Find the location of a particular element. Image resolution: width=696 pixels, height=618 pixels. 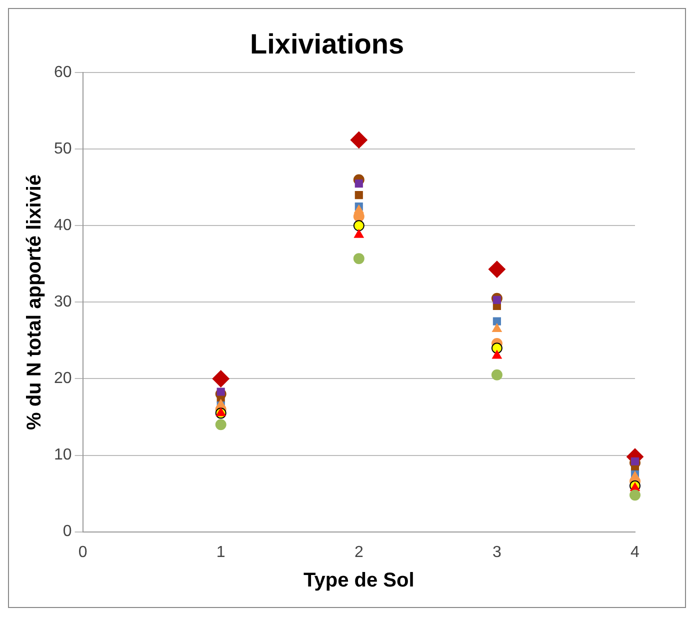

chart-title: Lixiviations is located at coordinates (327, 44).